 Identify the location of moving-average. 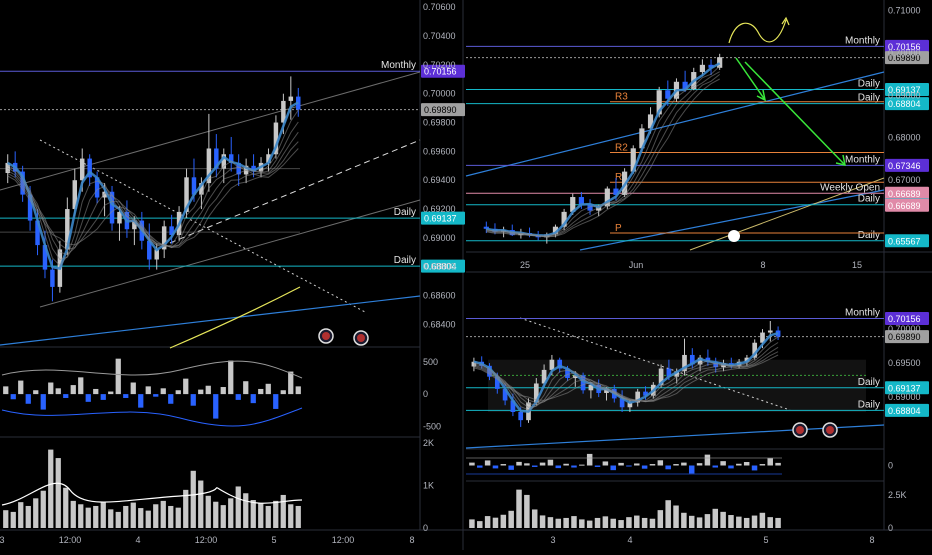
(603, 156).